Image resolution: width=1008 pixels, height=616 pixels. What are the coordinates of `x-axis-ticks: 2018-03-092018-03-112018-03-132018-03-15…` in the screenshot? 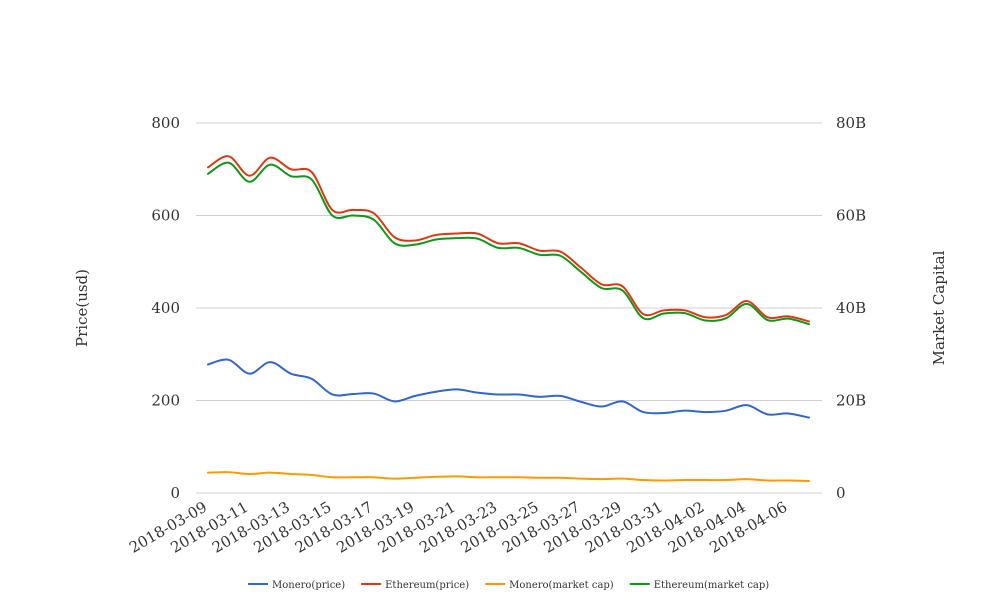 It's located at (458, 527).